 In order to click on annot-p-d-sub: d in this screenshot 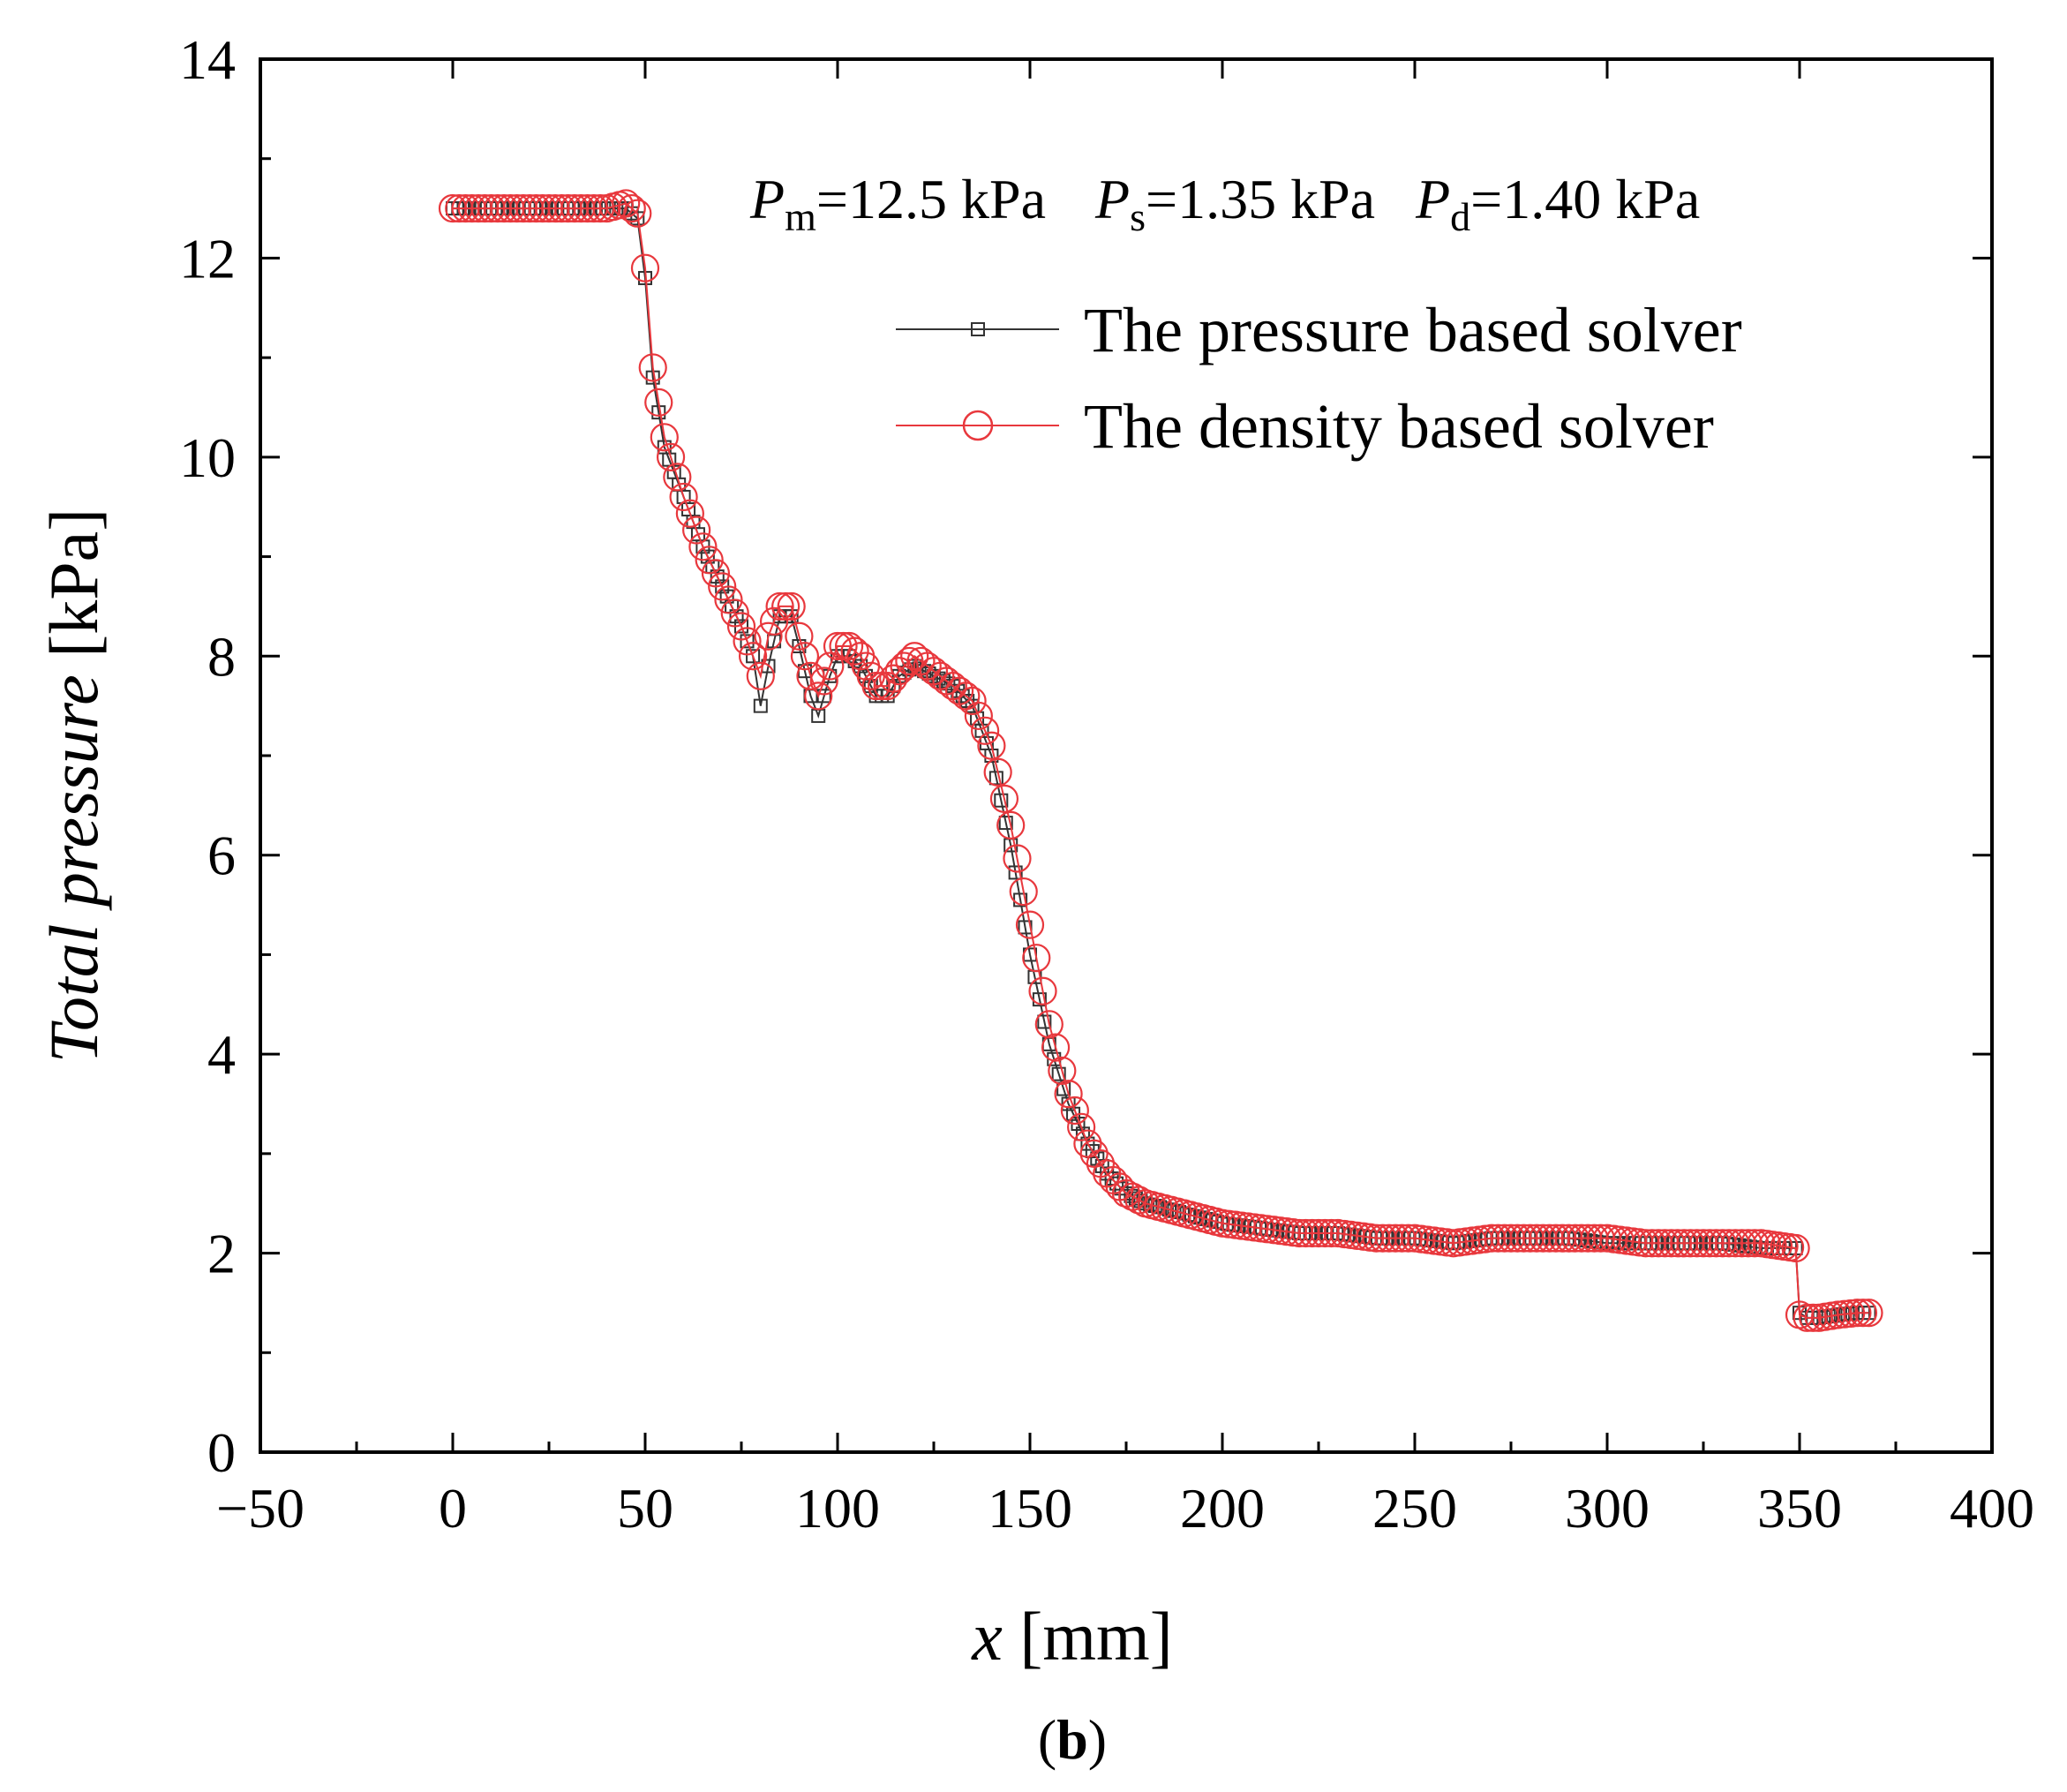, I will do `click(1460, 216)`.